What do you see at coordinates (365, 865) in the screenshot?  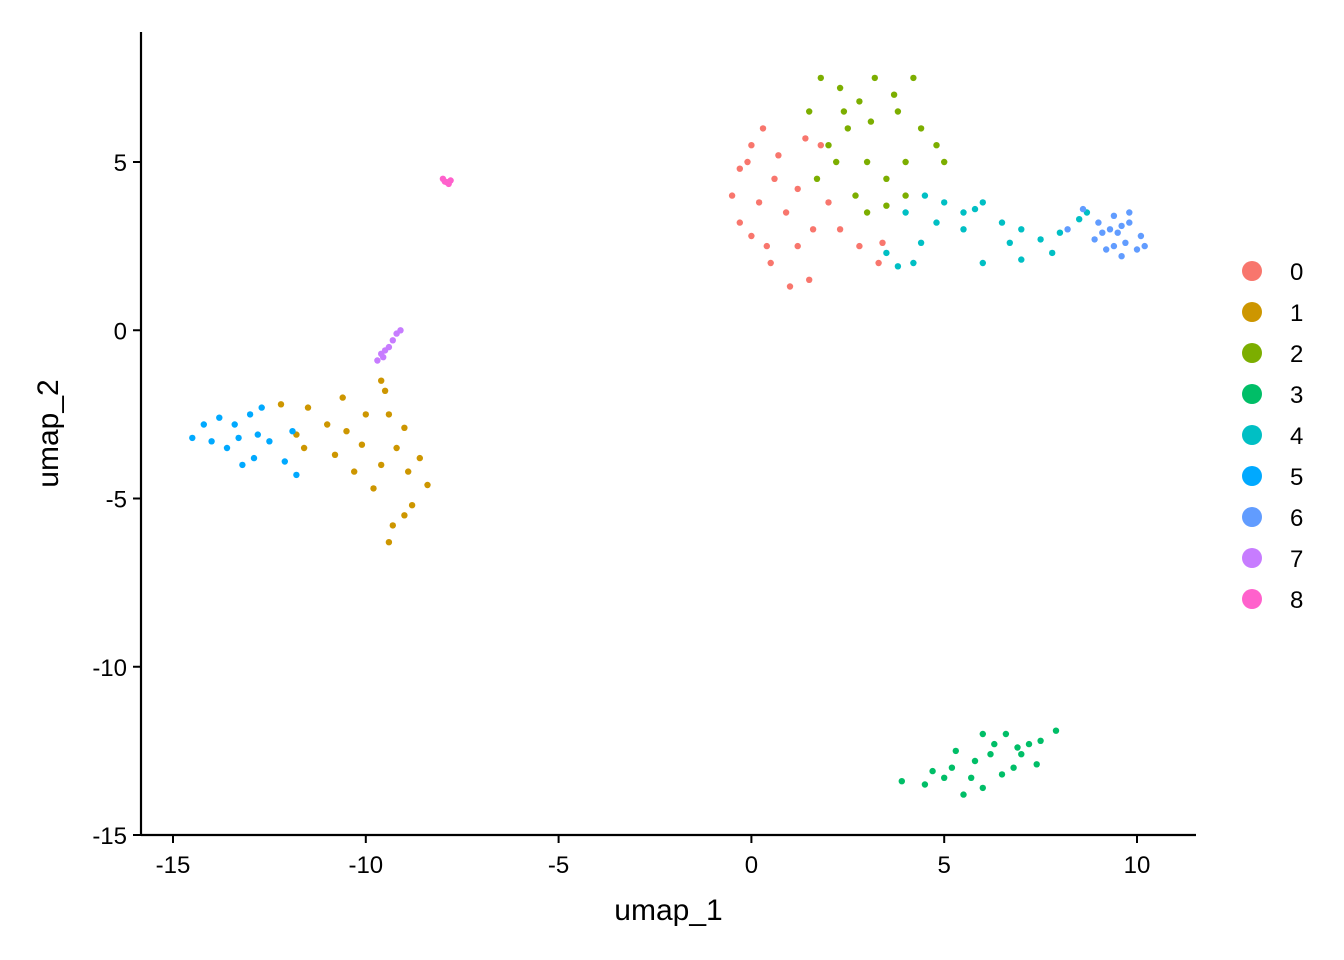 I see `x-tick-label: -10` at bounding box center [365, 865].